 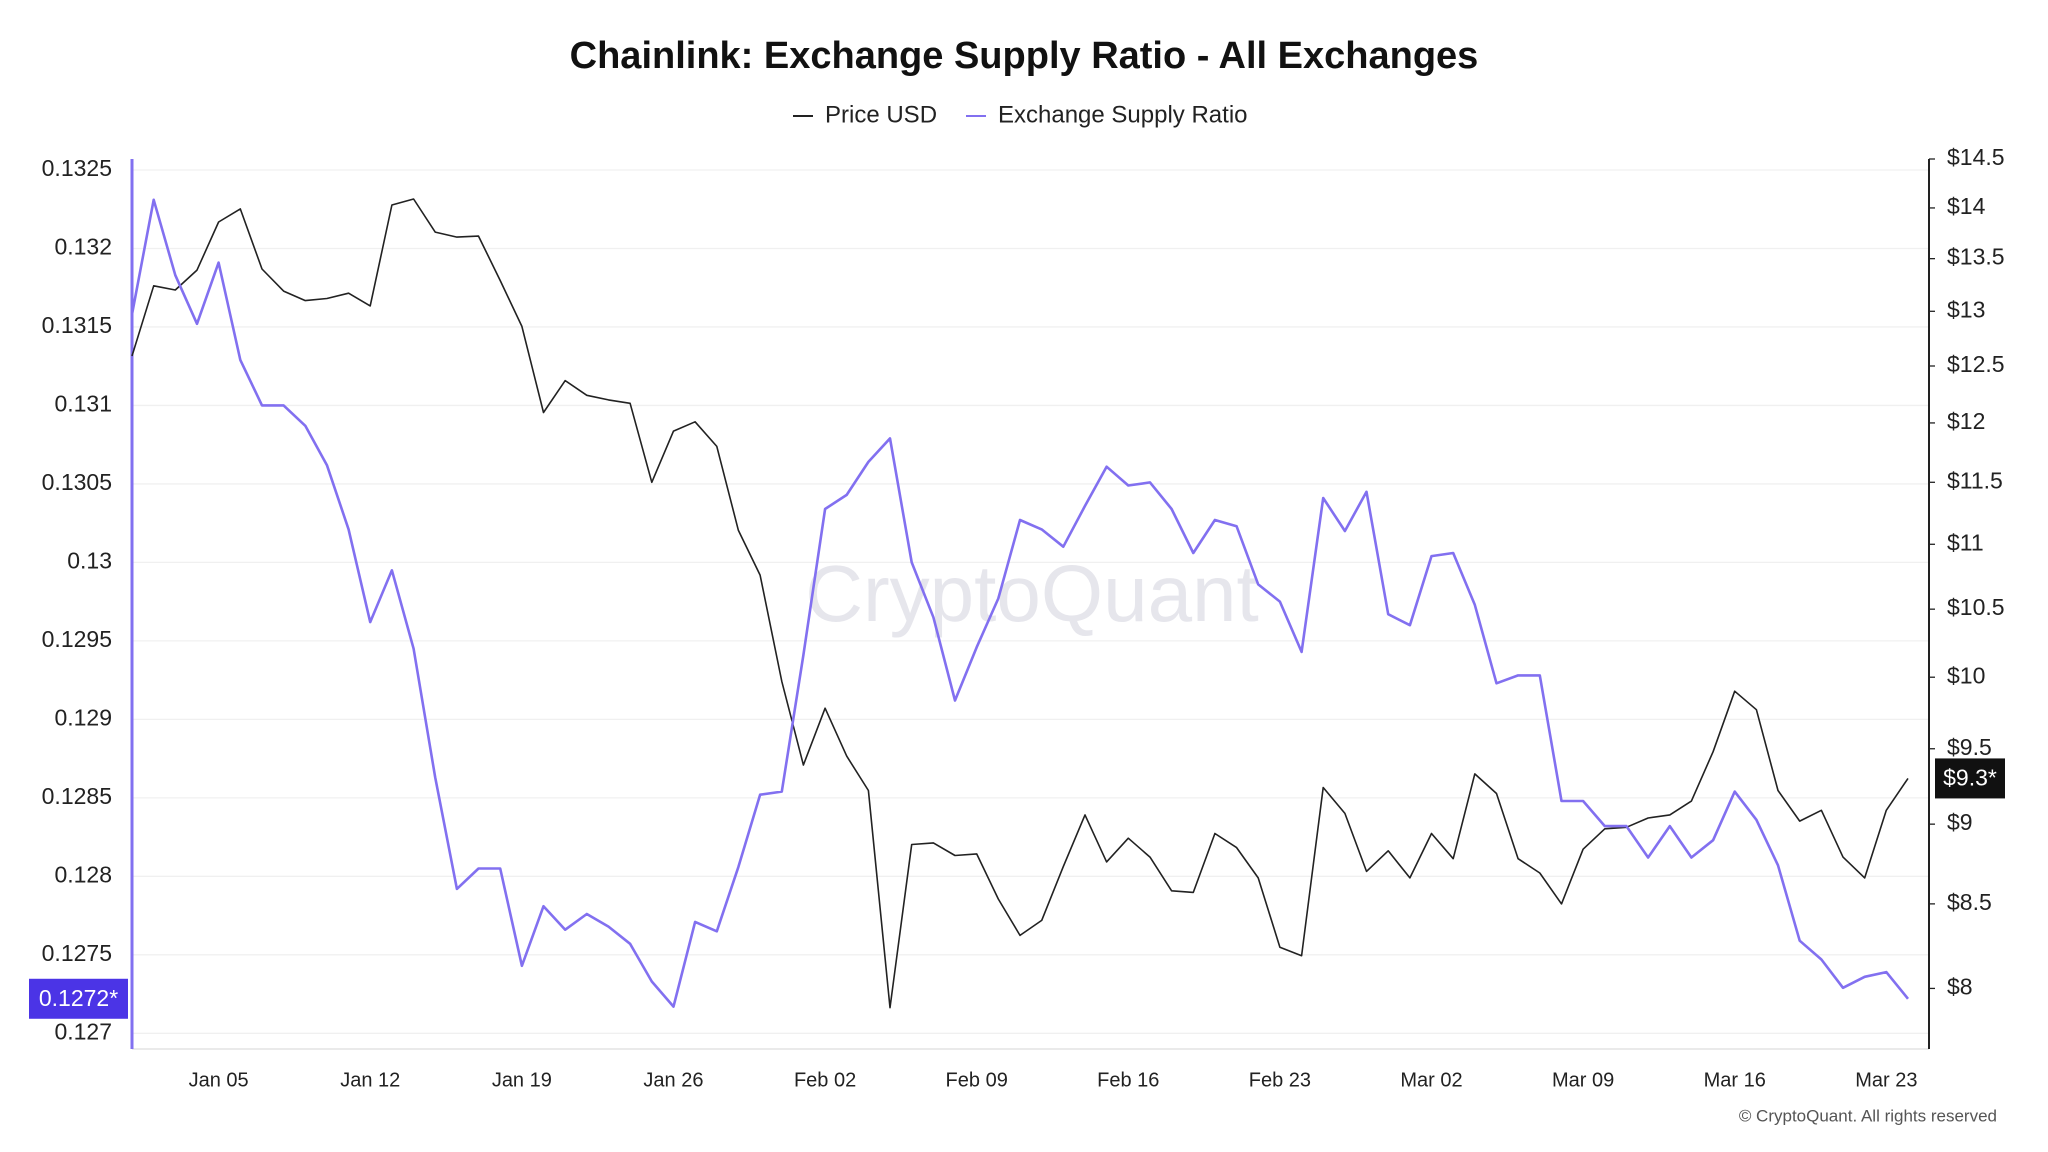 I want to click on y2-tick-label: $10, so click(x=1966, y=675).